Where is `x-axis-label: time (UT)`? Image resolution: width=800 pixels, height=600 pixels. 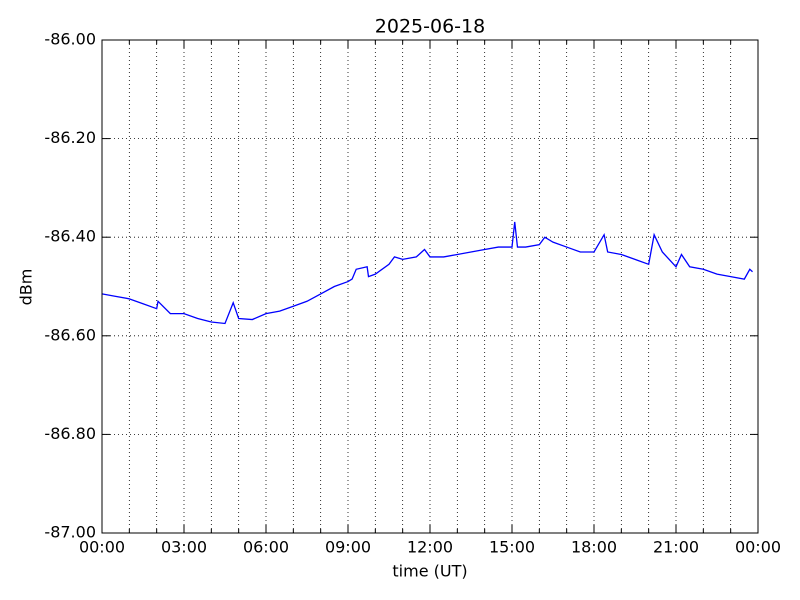
x-axis-label: time (UT) is located at coordinates (429, 571).